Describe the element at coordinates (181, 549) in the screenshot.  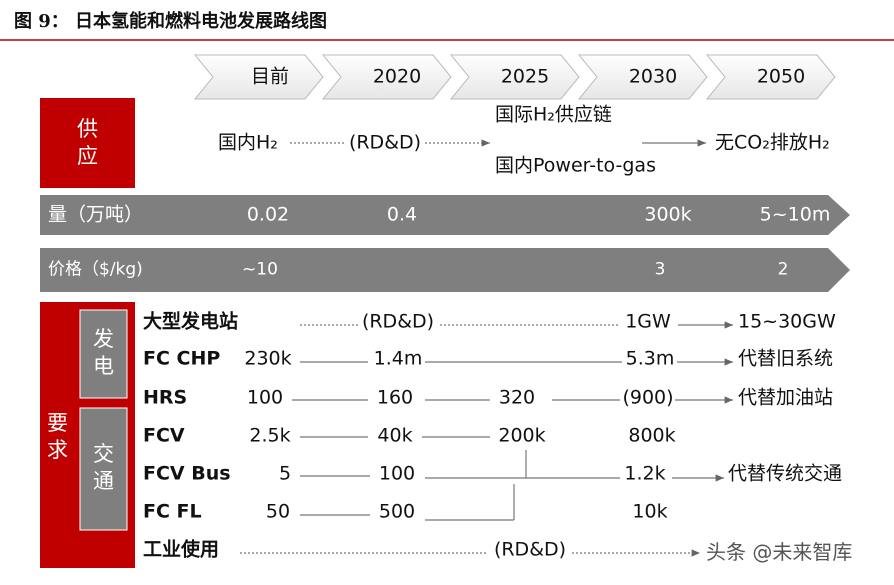
I see `row-label: 工业使用` at that location.